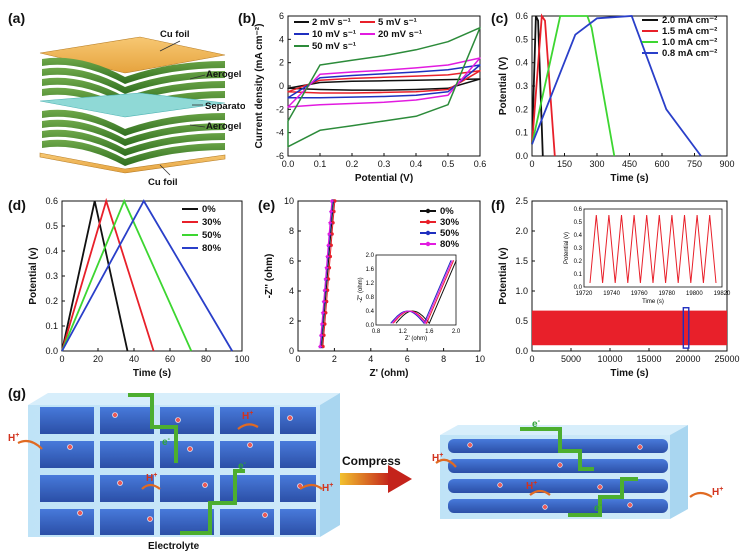 The width and height of the screenshot is (749, 557). I want to click on inset-x-tick-label: 19820, so click(722, 294).